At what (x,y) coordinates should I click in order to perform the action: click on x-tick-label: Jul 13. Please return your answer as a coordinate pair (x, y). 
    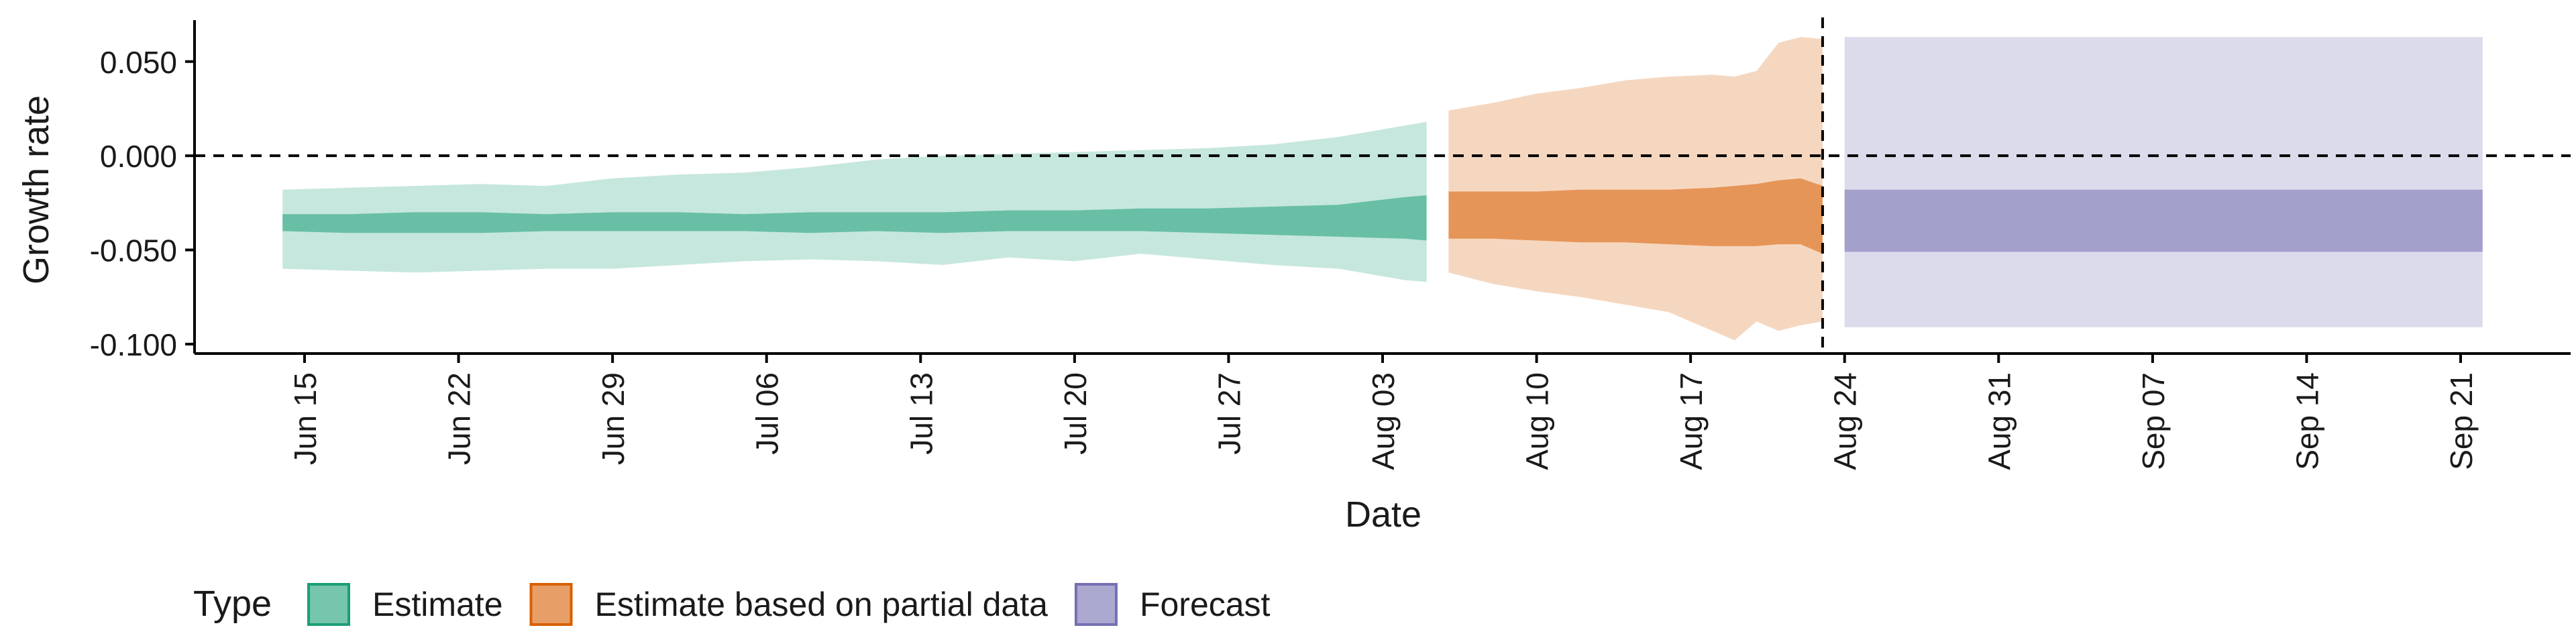
    Looking at the image, I should click on (921, 413).